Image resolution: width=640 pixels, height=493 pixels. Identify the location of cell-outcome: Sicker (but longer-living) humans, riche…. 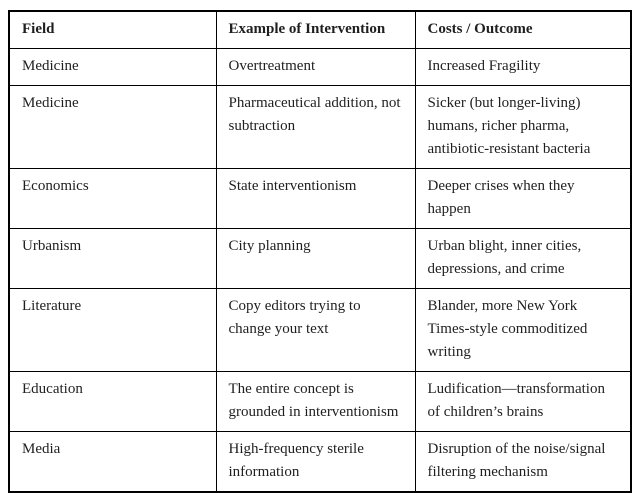
(523, 127).